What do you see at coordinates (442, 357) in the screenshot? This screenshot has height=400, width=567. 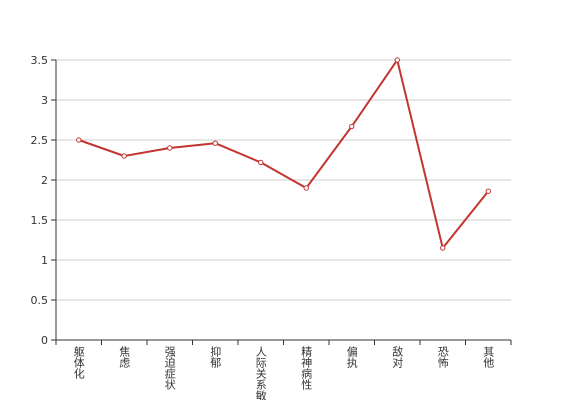 I see `x-tick-label: 恐怖` at bounding box center [442, 357].